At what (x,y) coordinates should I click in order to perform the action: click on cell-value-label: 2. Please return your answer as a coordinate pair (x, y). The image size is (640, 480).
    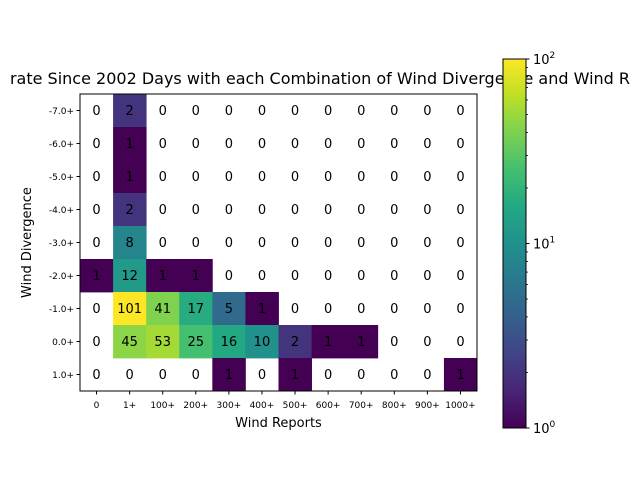
    Looking at the image, I should click on (129, 111).